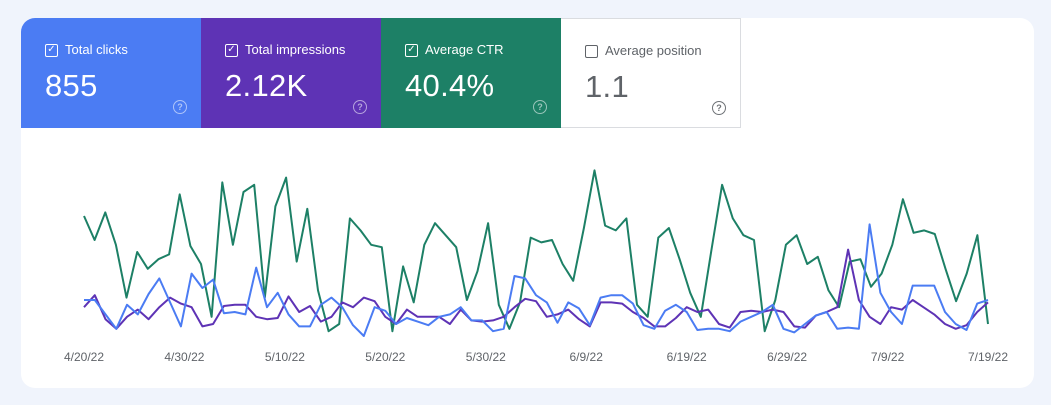 Image resolution: width=1051 pixels, height=405 pixels. Describe the element at coordinates (450, 85) in the screenshot. I see `metric-value: 40.4%` at that location.